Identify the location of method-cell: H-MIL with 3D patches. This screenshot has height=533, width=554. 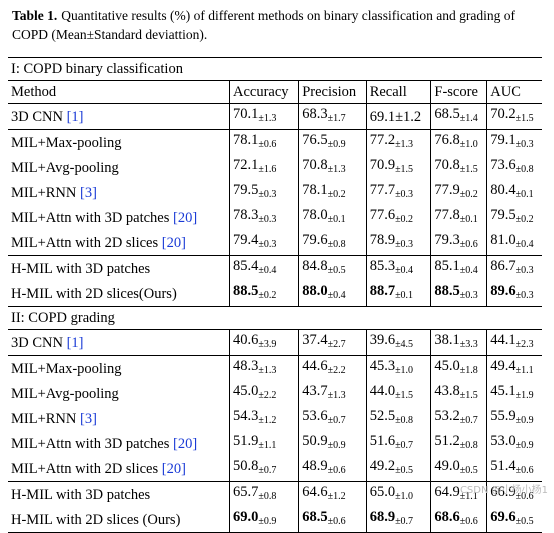
(119, 268).